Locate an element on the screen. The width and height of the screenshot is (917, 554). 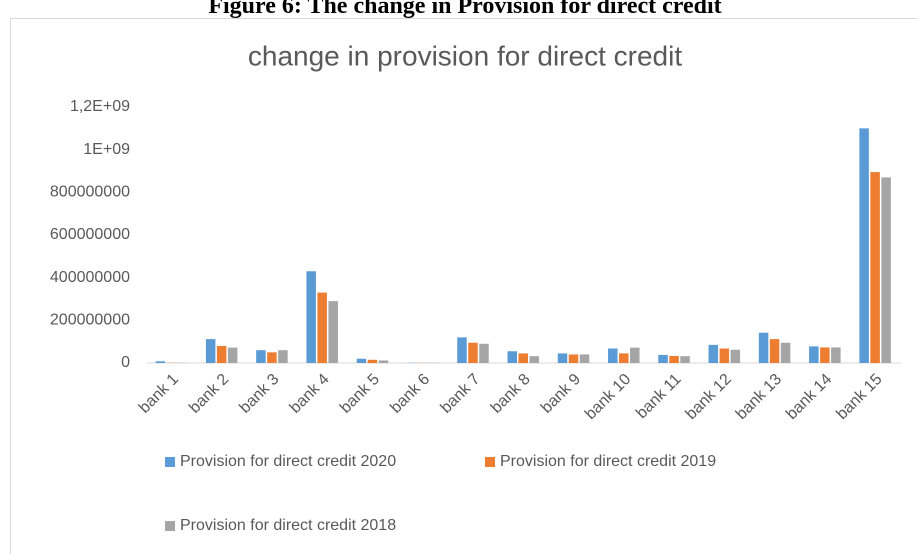
legend-label: Provision for direct credit 2019 is located at coordinates (608, 461).